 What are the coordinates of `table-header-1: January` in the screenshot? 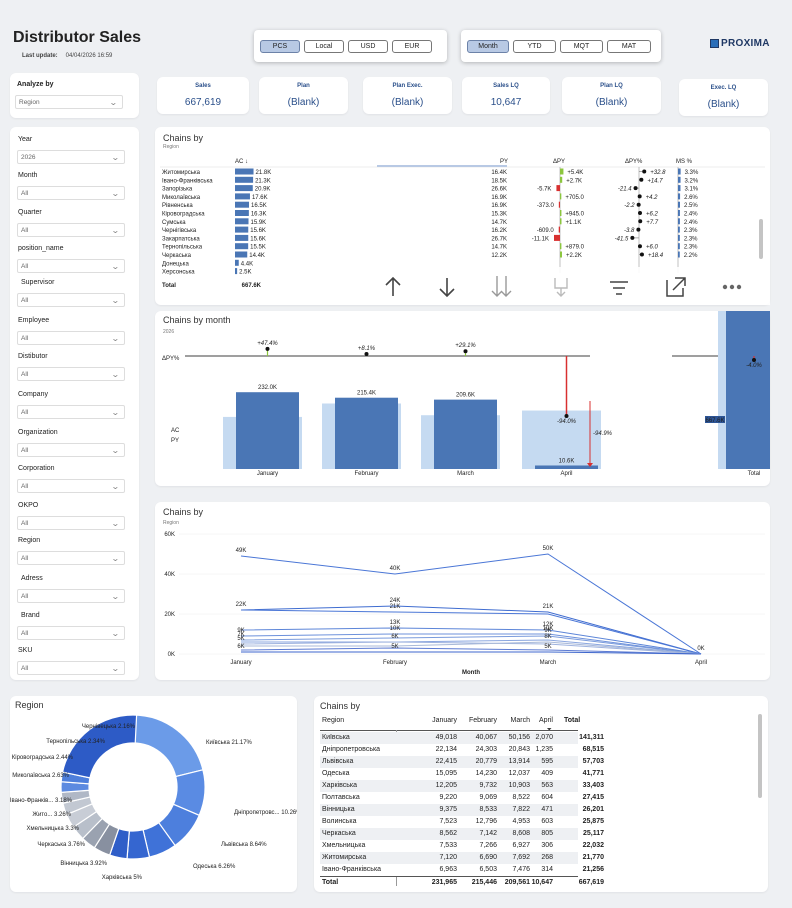 It's located at (444, 720).